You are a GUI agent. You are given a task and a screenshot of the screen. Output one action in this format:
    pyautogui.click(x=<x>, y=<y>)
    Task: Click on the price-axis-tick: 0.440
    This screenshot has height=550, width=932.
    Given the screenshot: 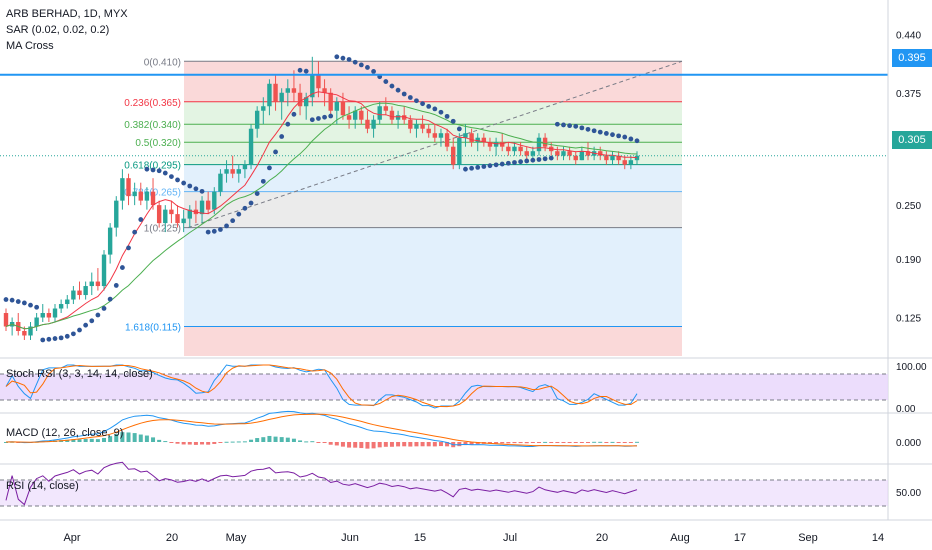 What is the action you would take?
    pyautogui.click(x=908, y=35)
    